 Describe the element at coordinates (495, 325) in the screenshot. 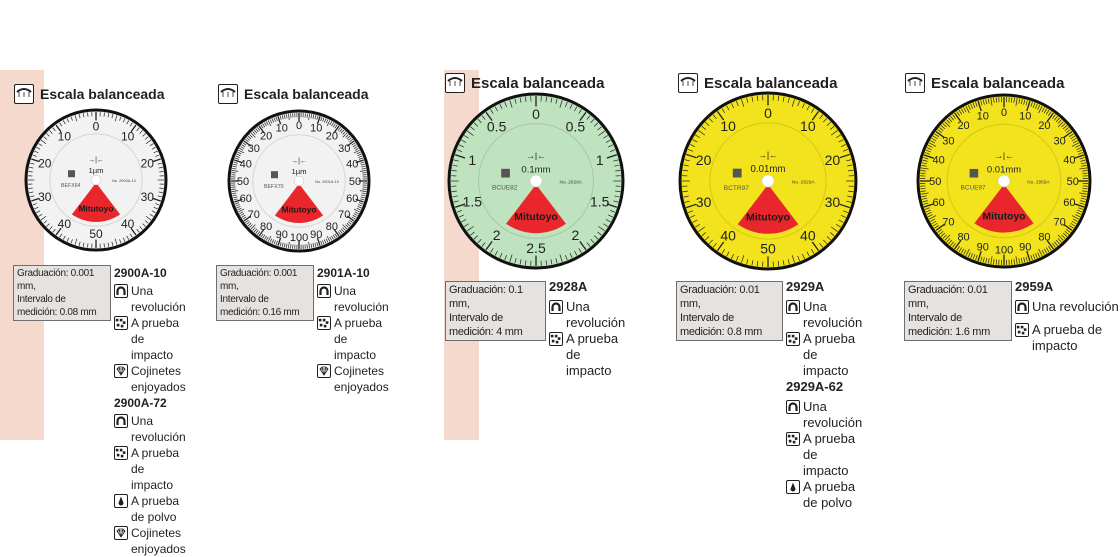

I see `spec-range: Intervalo de medición: 4 mm` at that location.